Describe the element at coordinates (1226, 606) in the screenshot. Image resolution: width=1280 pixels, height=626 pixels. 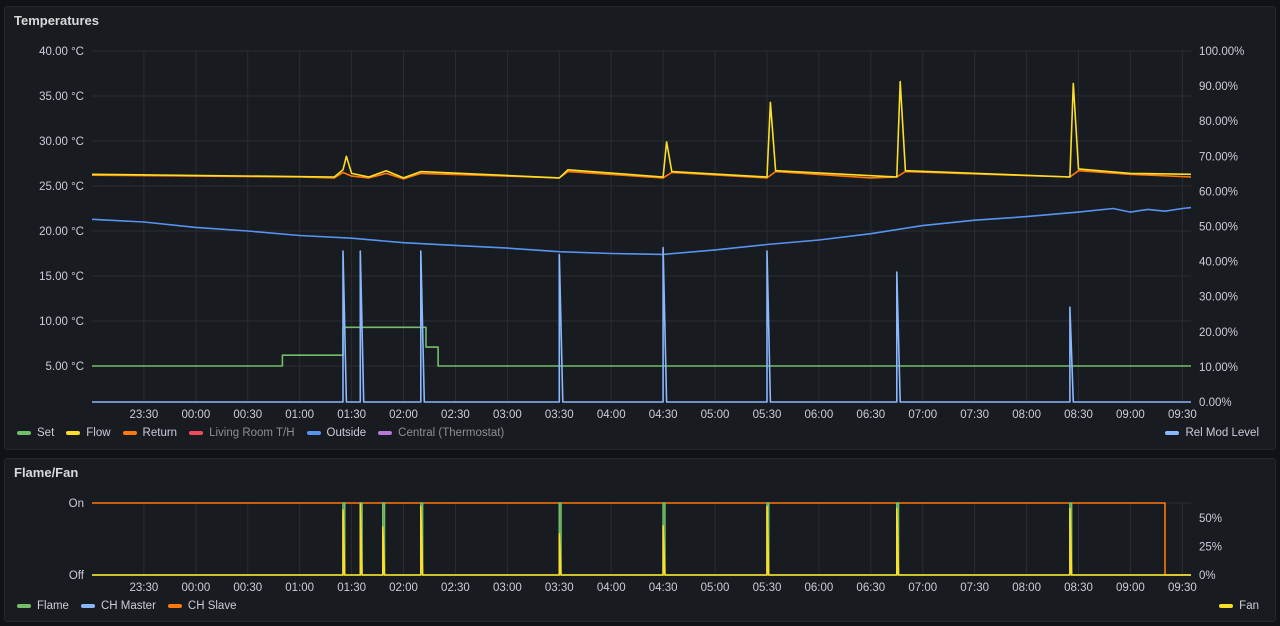
I see `legend-swatch-fan` at that location.